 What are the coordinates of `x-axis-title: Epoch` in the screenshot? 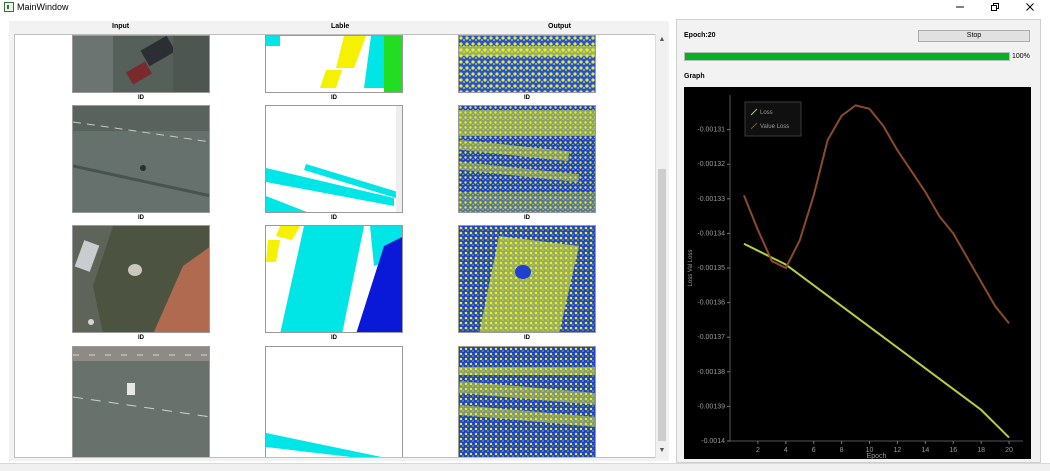 It's located at (877, 456).